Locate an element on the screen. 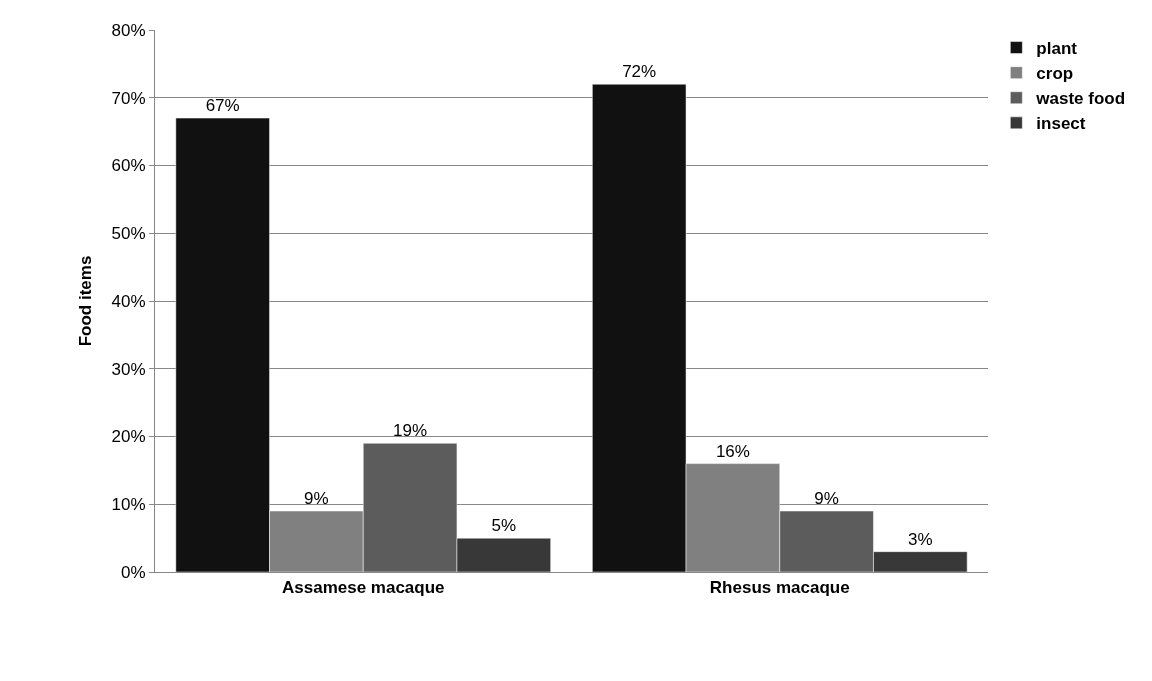  y-axis-title: Food items is located at coordinates (86, 301).